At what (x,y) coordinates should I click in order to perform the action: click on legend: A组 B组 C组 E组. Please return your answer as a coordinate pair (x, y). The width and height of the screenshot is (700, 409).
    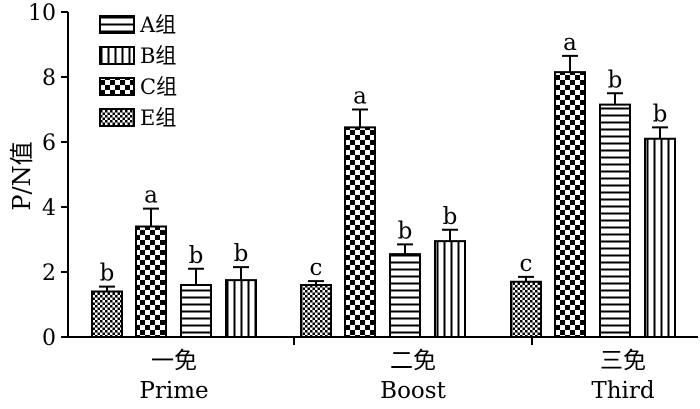
    Looking at the image, I should click on (138, 71).